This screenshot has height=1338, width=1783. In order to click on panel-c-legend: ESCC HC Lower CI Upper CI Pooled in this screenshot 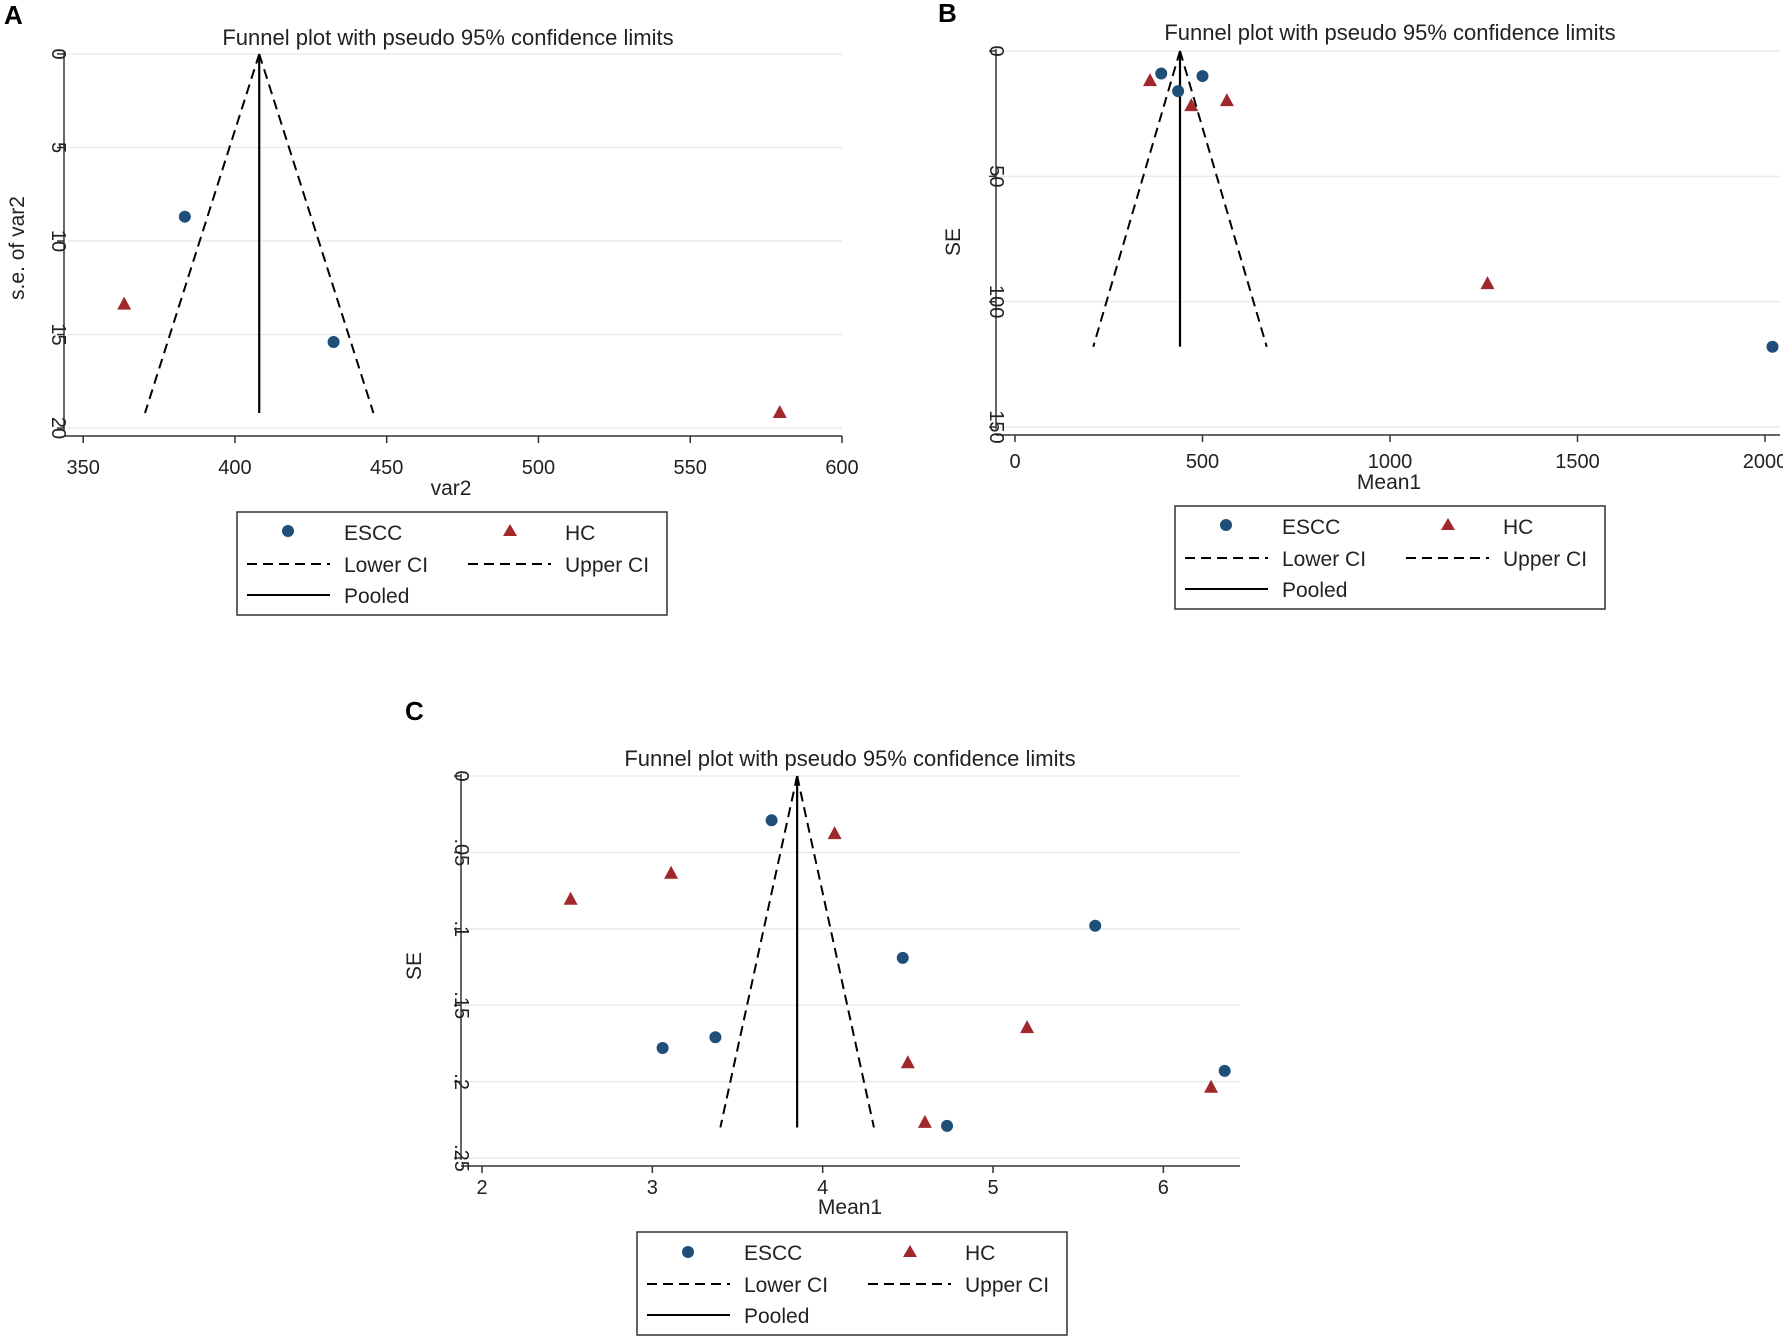, I will do `click(852, 1283)`.